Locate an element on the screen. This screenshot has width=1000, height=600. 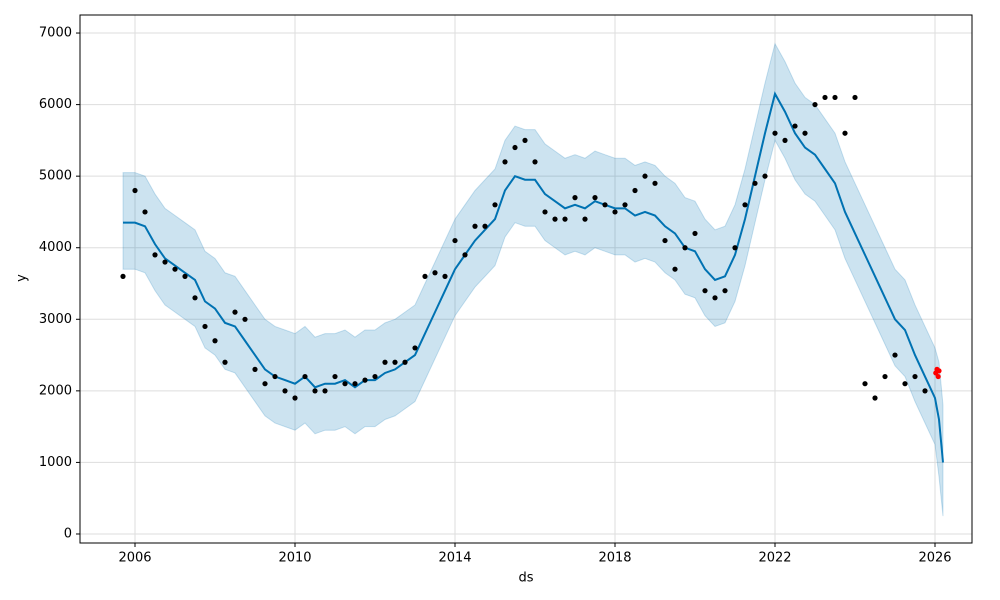
x-tick-label: 2014 is located at coordinates (454, 558).